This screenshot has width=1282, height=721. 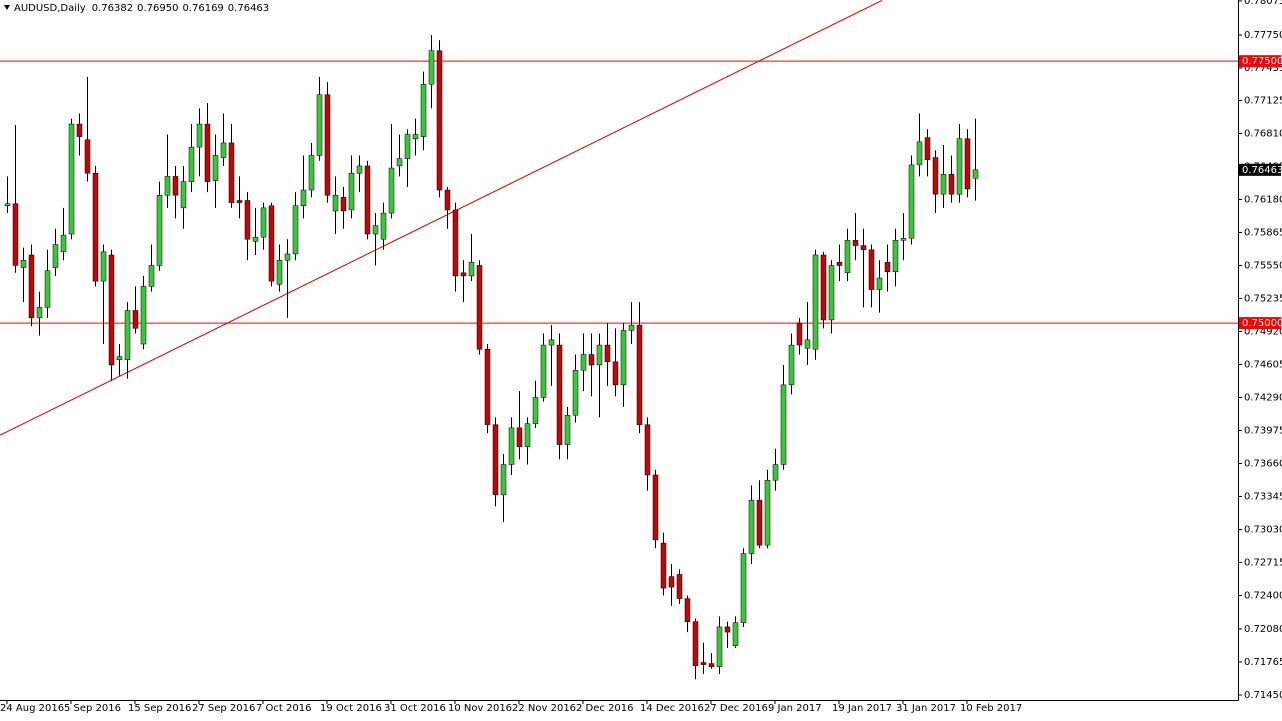 What do you see at coordinates (1263, 463) in the screenshot?
I see `y-tick-label: 0.73660` at bounding box center [1263, 463].